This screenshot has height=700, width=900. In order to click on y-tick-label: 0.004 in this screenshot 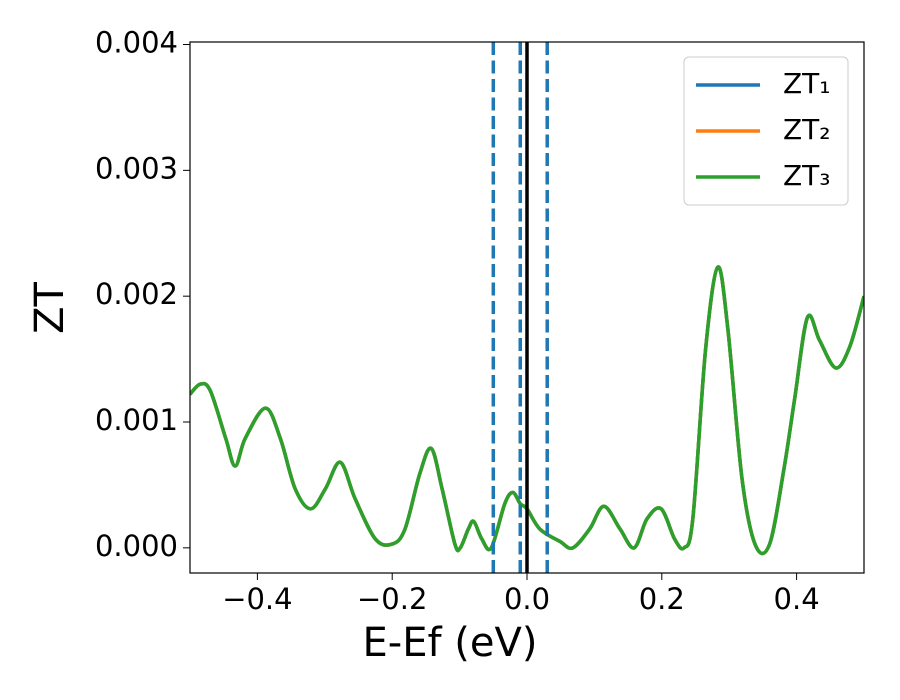, I will do `click(136, 43)`.